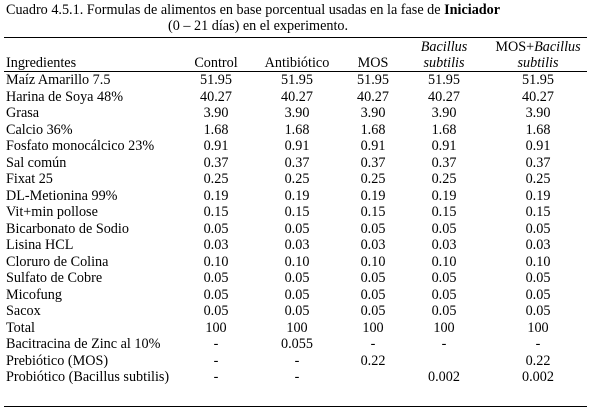 The height and width of the screenshot is (408, 590). Describe the element at coordinates (88, 377) in the screenshot. I see `ingredient-name: Probiótico (Bacillus subtilis)` at that location.